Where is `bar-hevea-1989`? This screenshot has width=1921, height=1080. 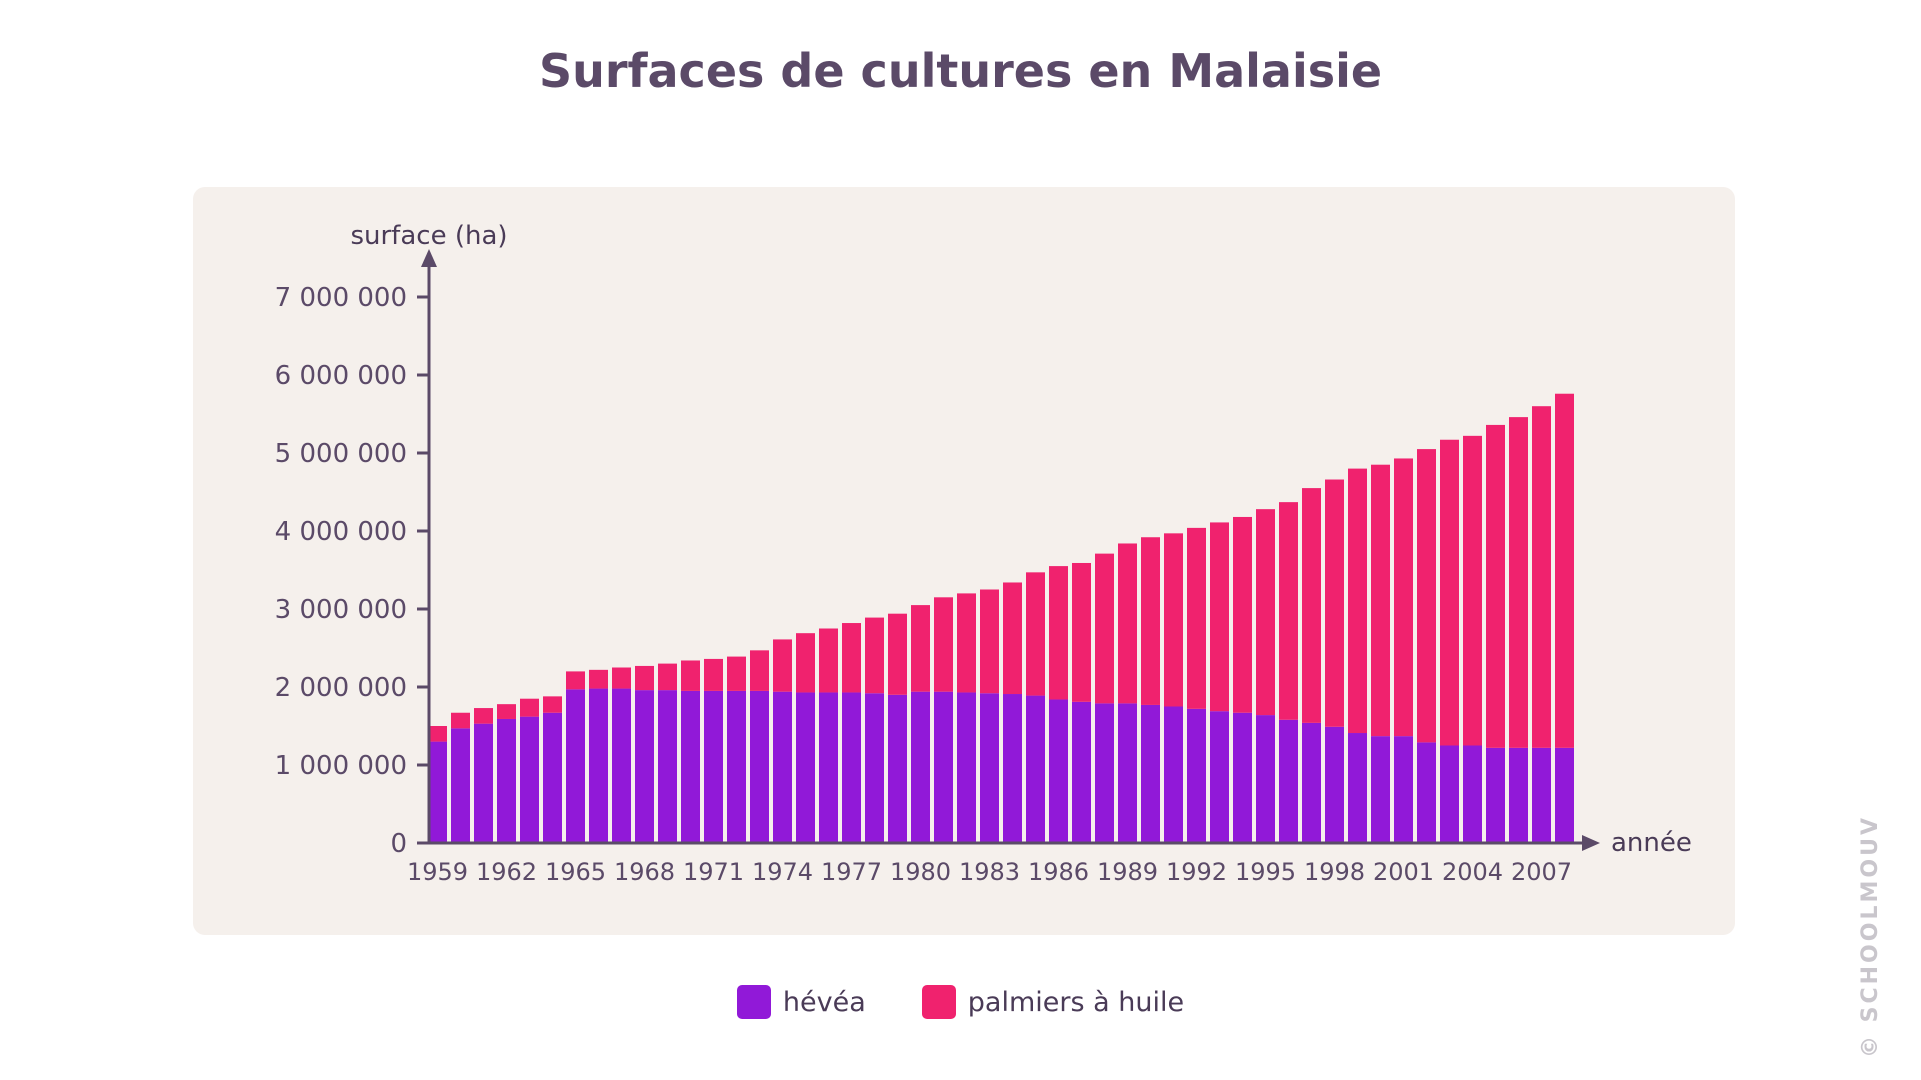 bar-hevea-1989 is located at coordinates (1127, 773).